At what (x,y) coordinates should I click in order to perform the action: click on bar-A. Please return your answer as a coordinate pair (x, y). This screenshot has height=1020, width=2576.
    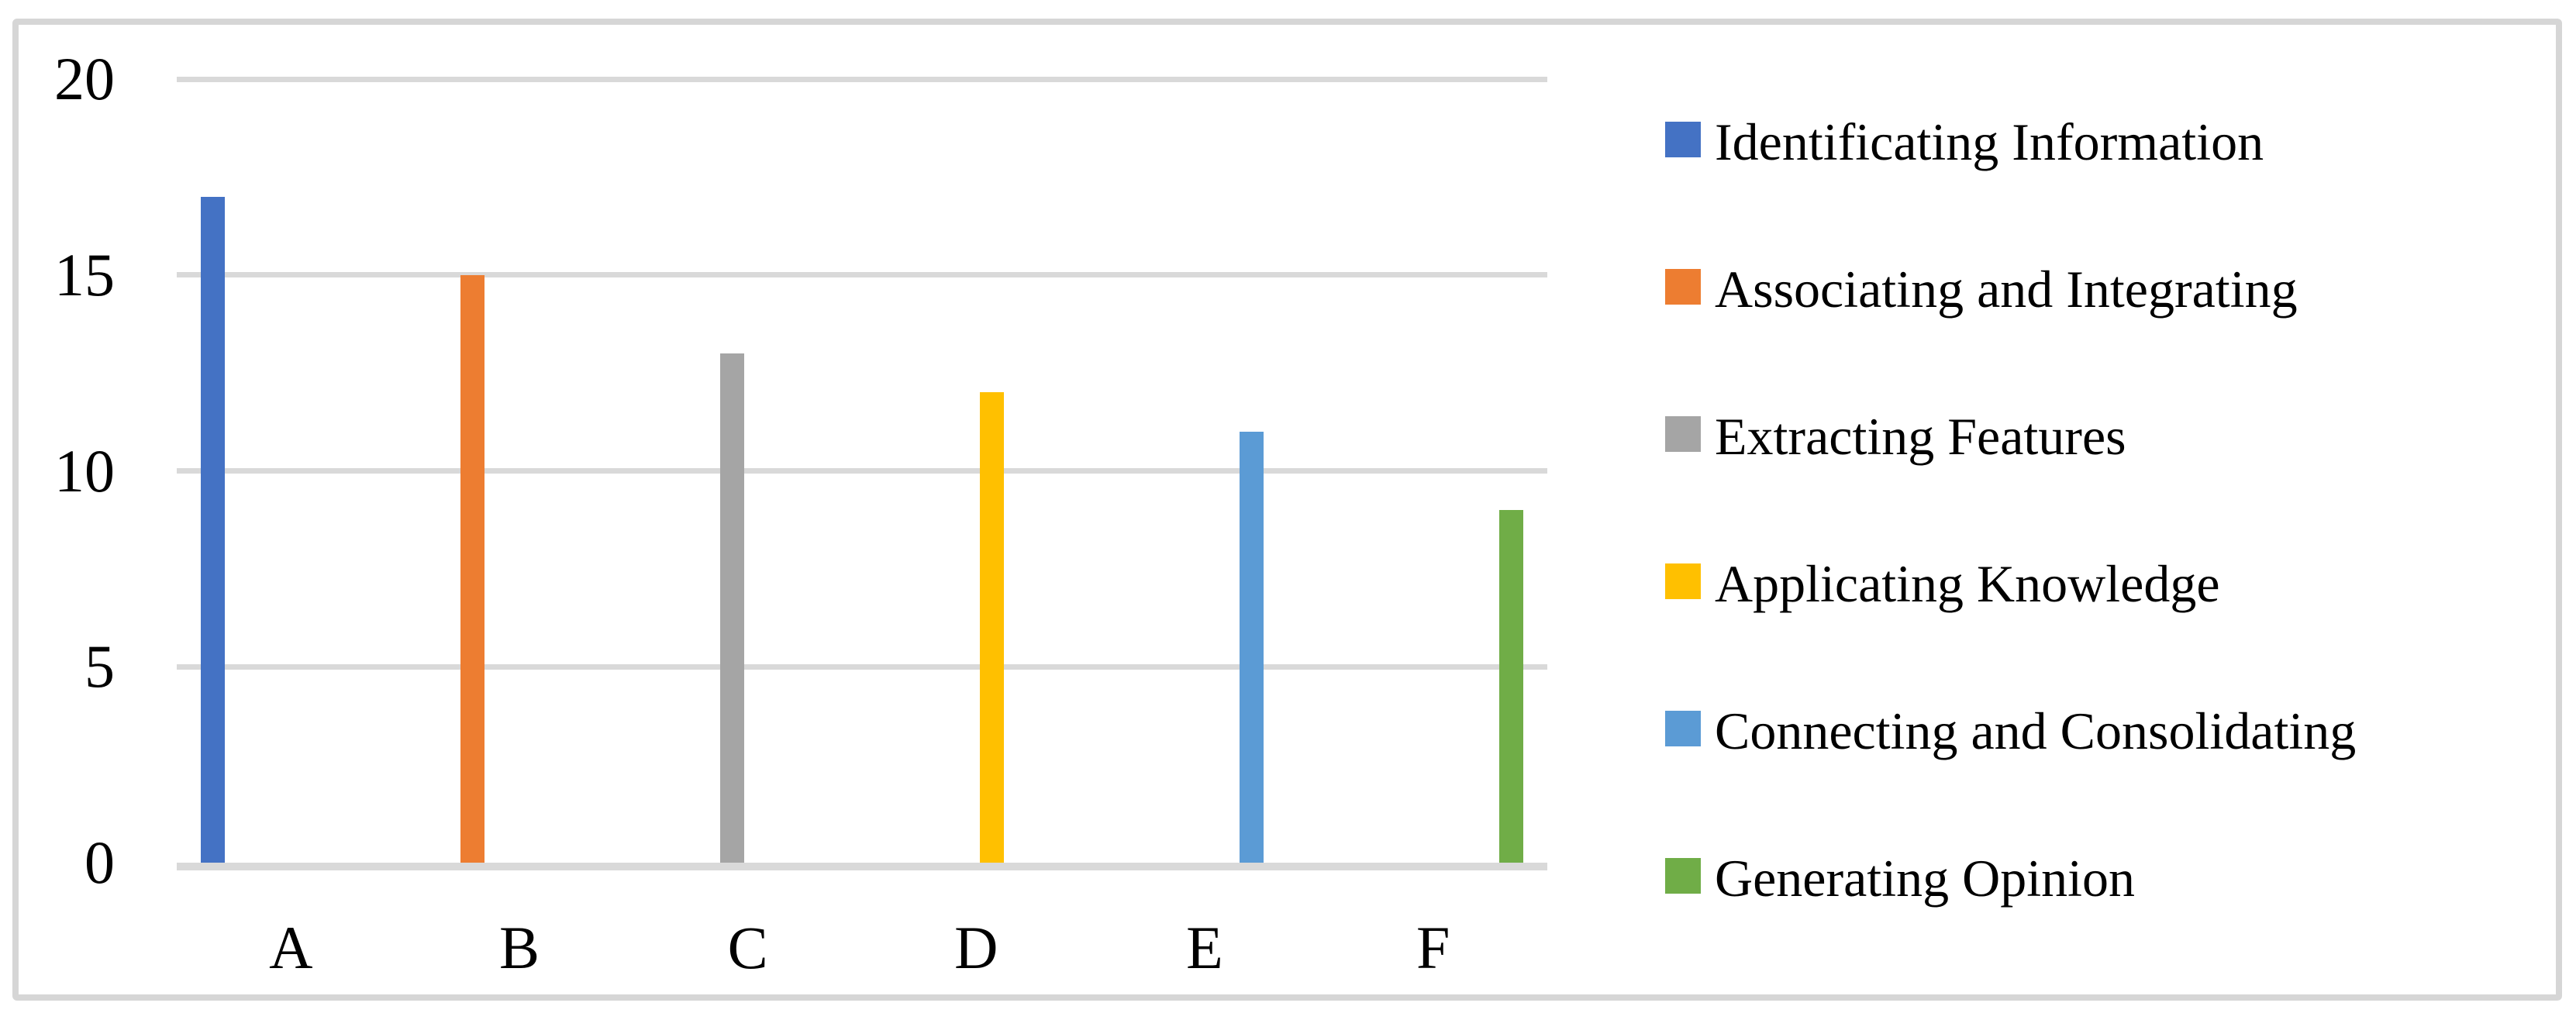
    Looking at the image, I should click on (212, 530).